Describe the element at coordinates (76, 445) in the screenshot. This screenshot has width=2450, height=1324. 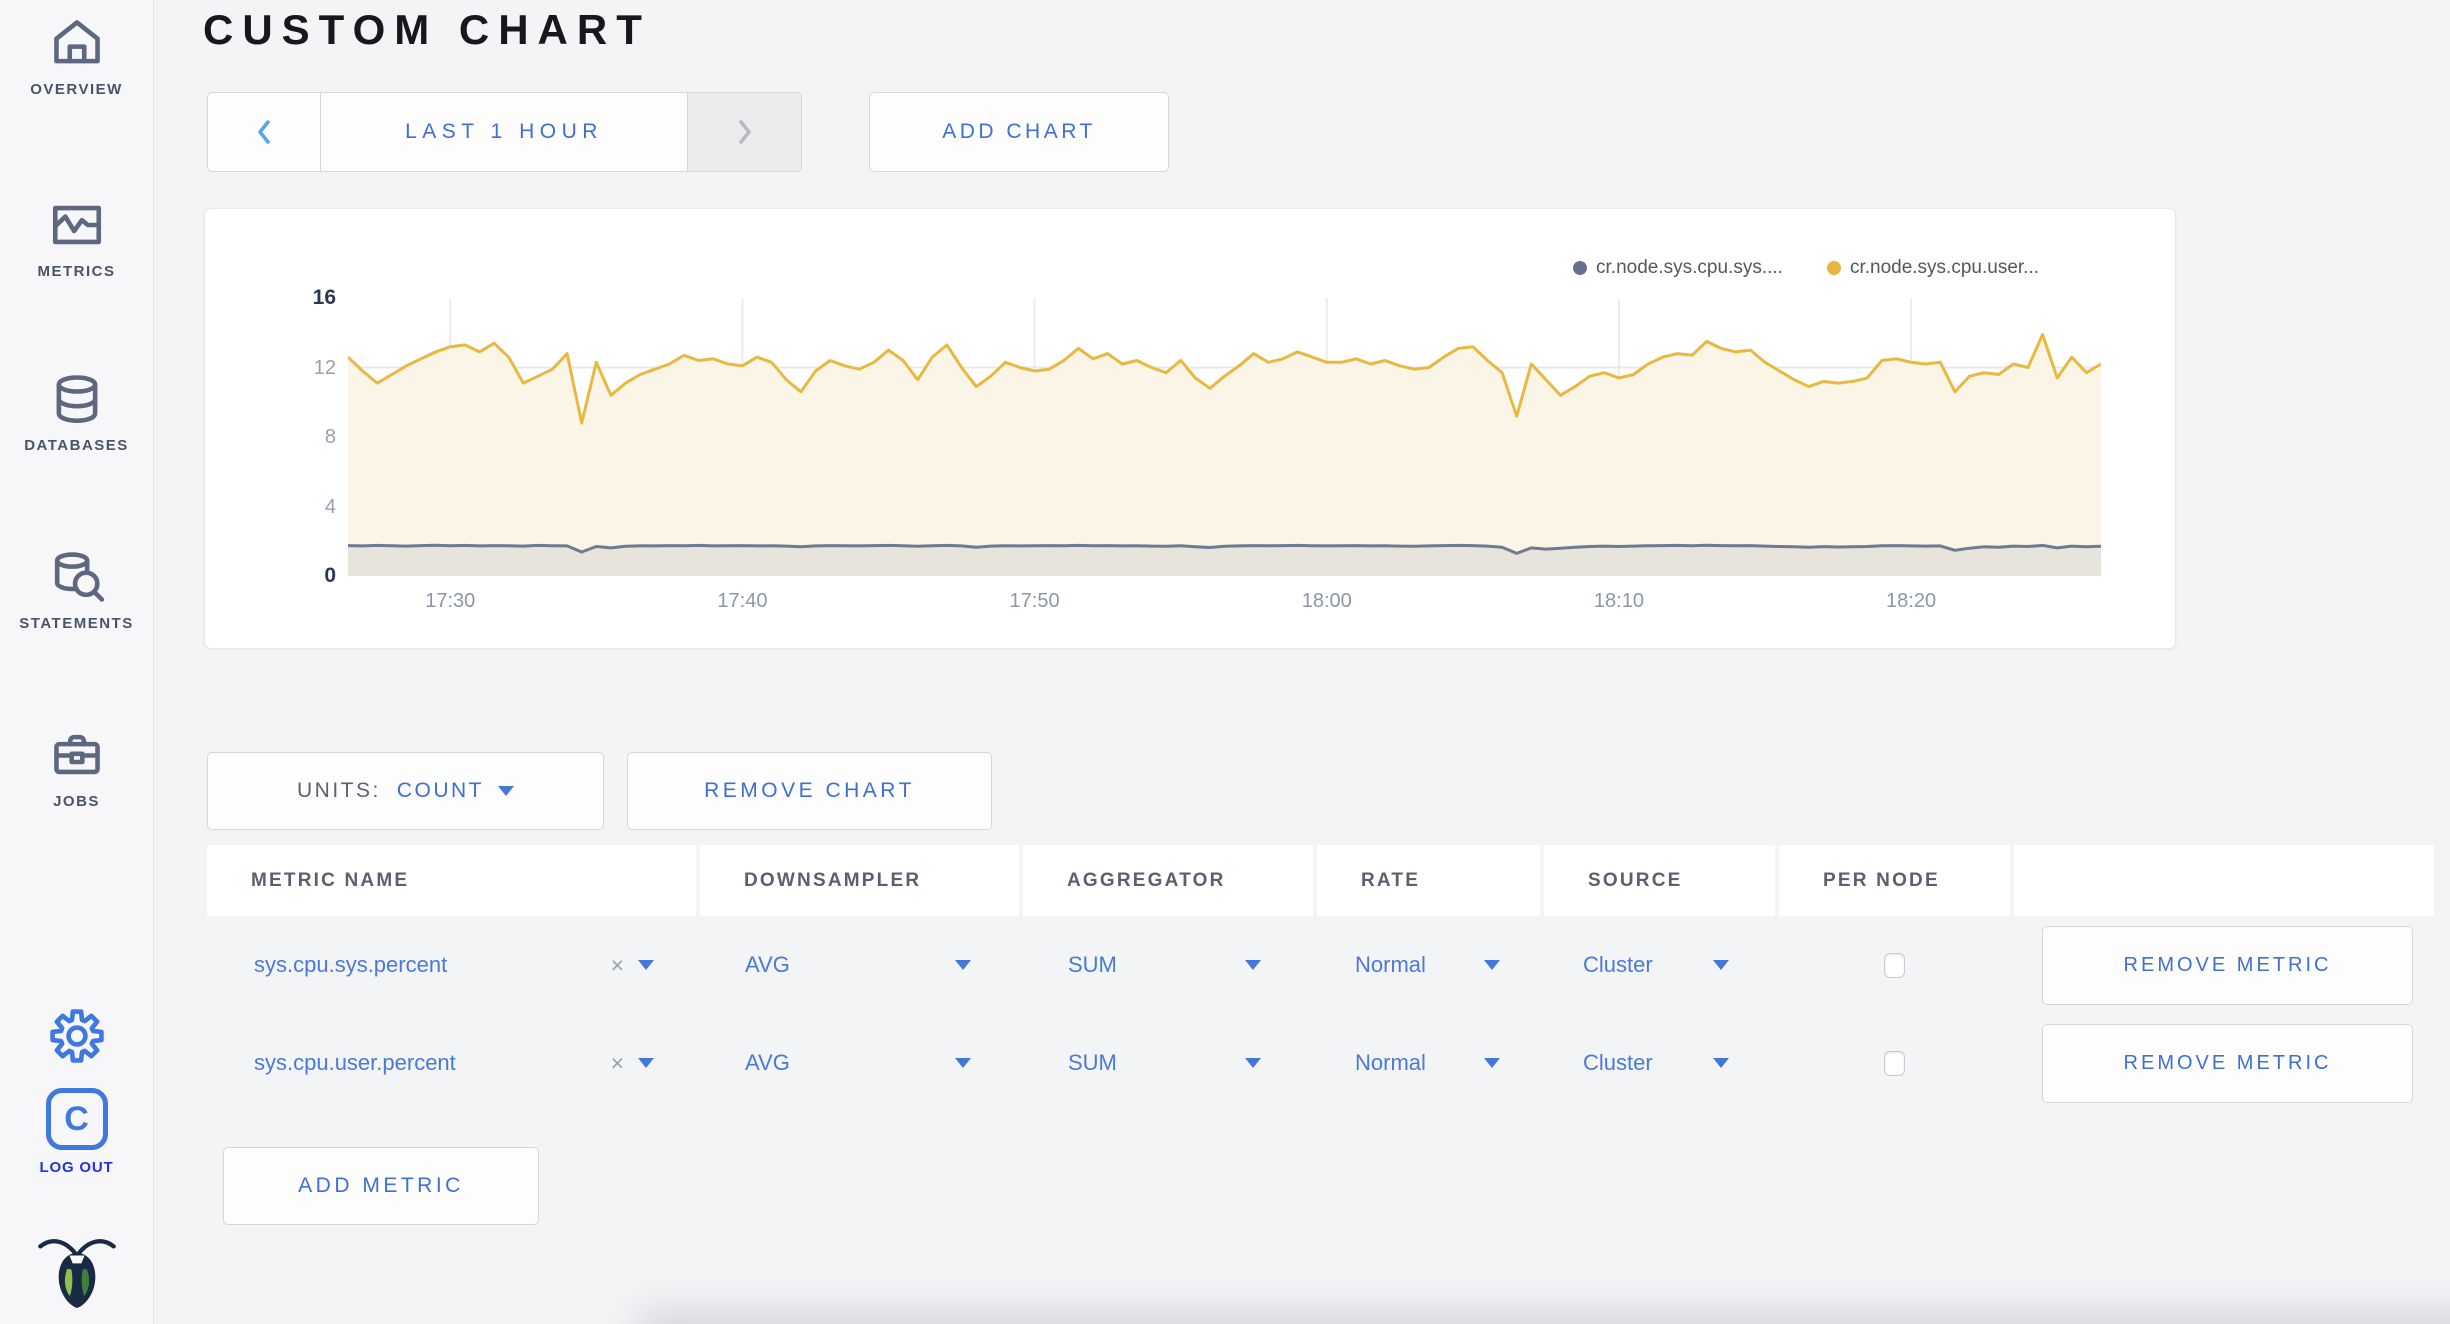
I see `sidebar-item-label: DATABASES` at that location.